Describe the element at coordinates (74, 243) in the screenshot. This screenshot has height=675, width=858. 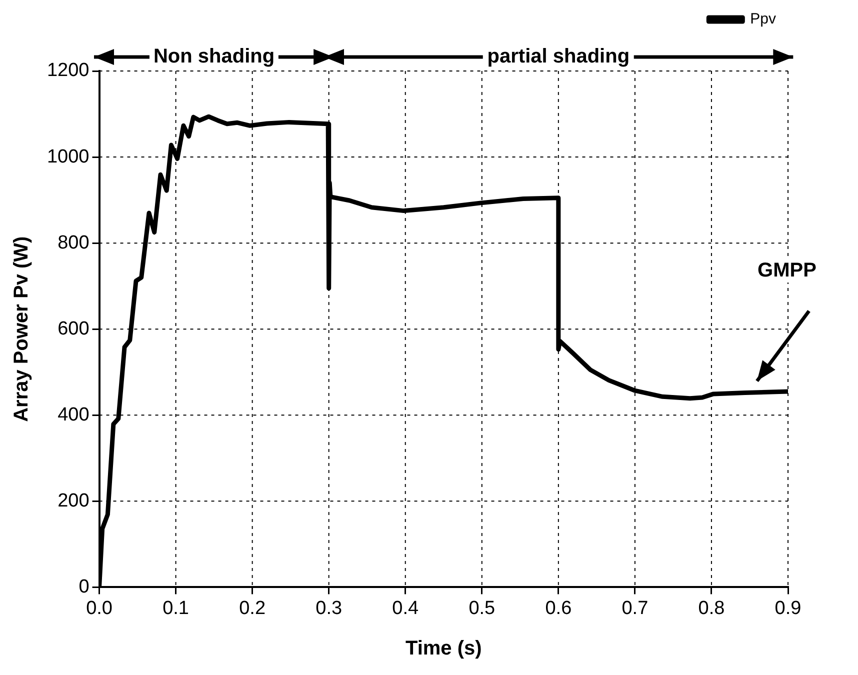
I see `y-tick-label: 800` at that location.